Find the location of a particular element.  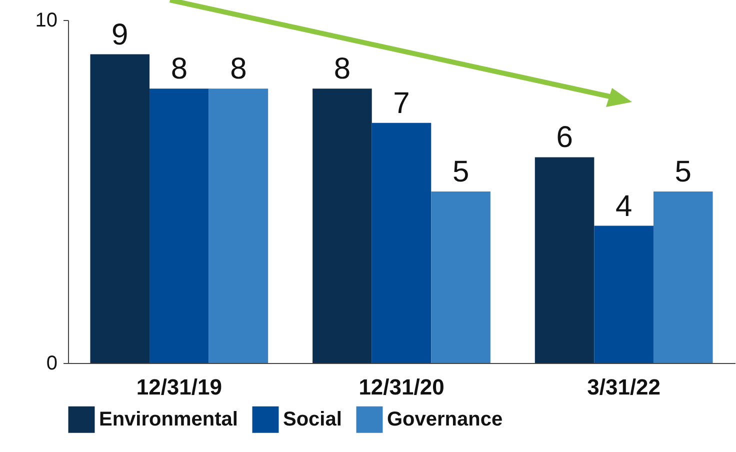

x-tick-label: 12/31/19 is located at coordinates (179, 387).